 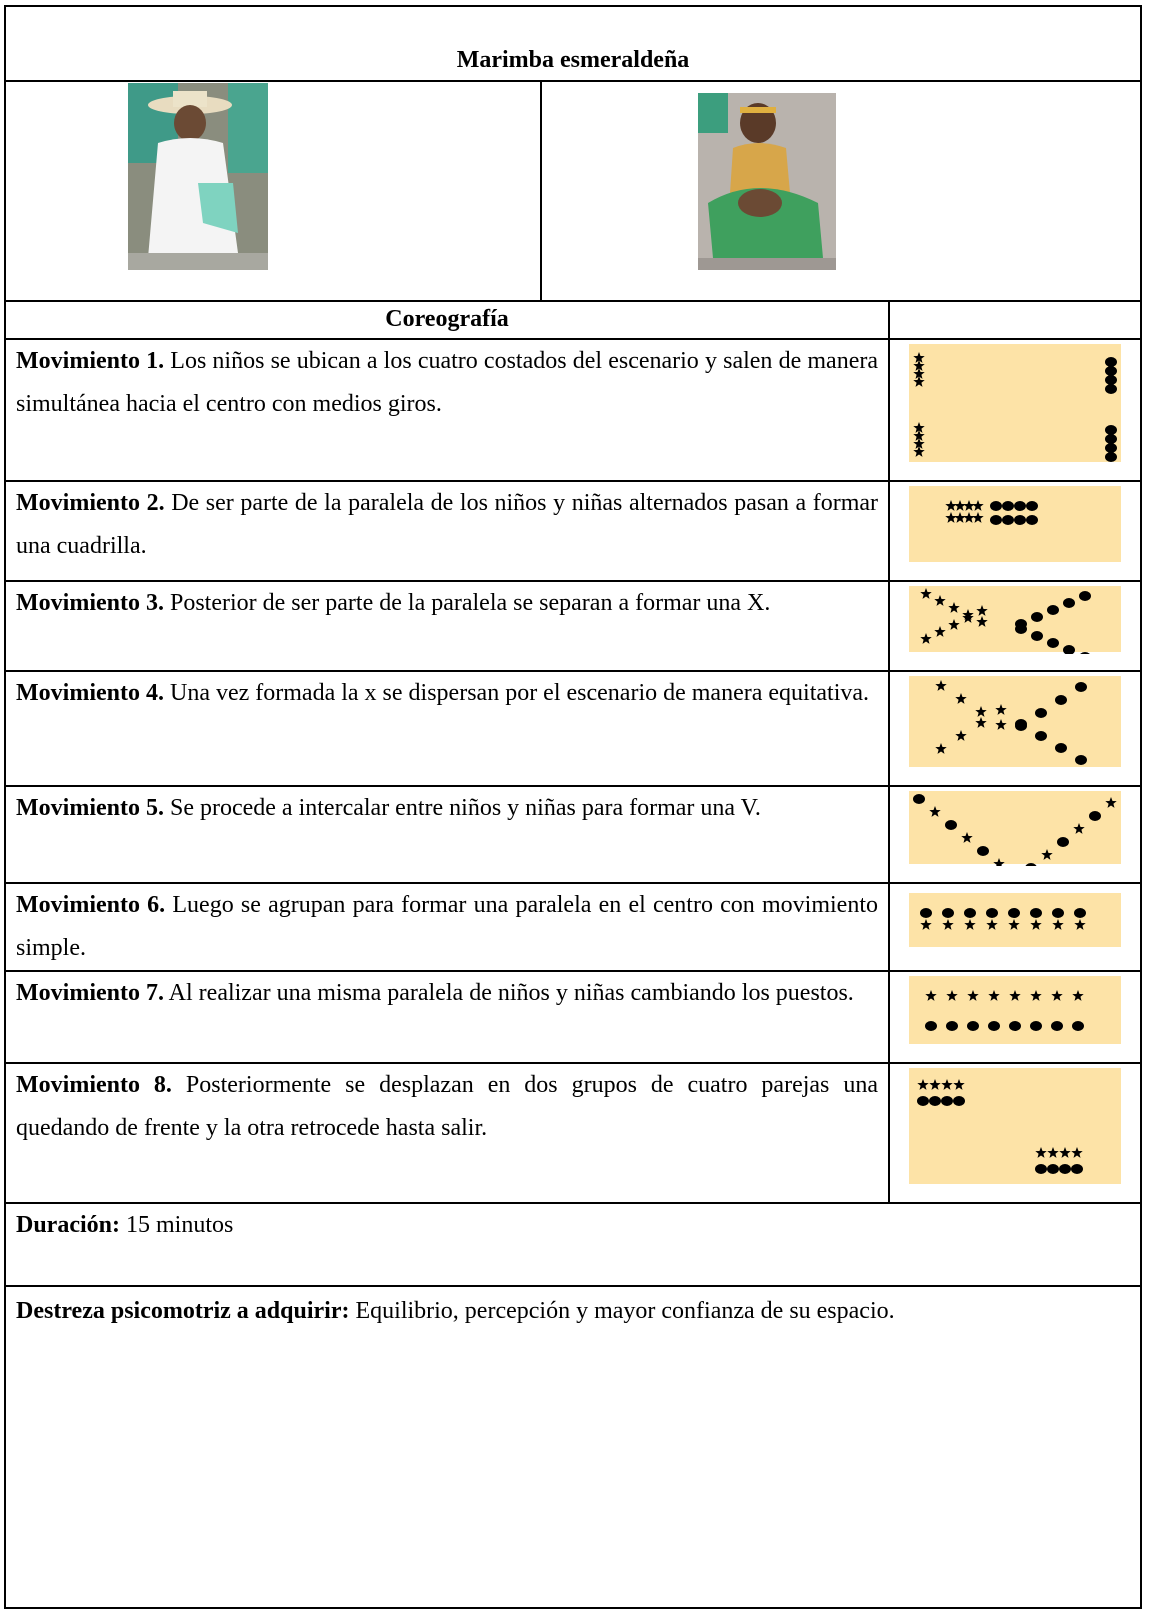 I want to click on movement-label: Movimiento 8., so click(x=94, y=1085).